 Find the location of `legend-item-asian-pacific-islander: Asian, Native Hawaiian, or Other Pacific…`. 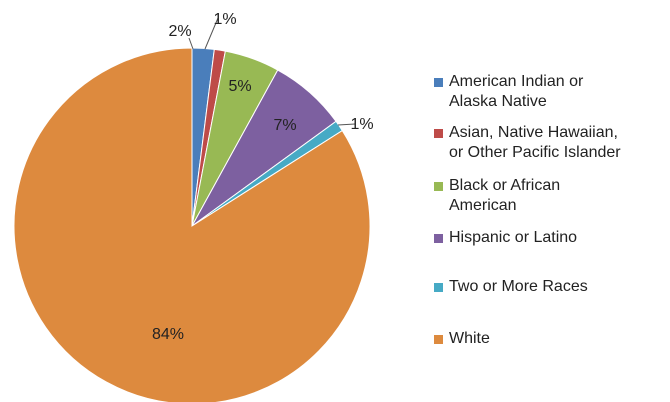

legend-item-asian-pacific-islander: Asian, Native Hawaiian, or Other Pacific… is located at coordinates (551, 143).